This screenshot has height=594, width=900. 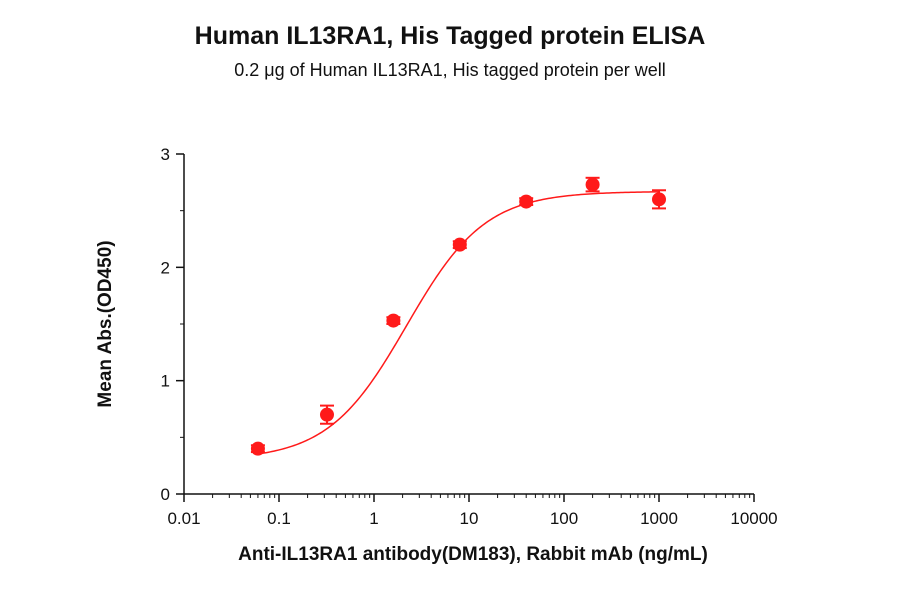 I want to click on y-tick-label: 3, so click(x=165, y=154).